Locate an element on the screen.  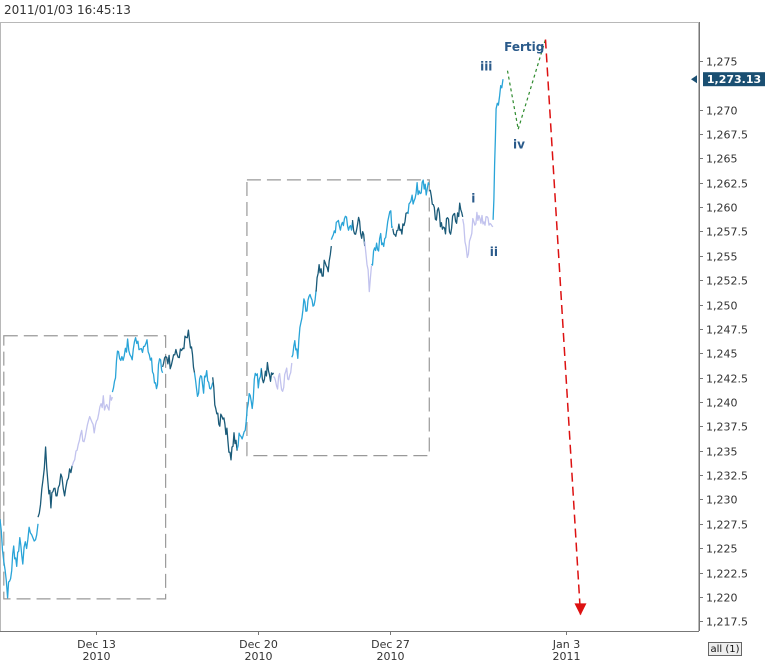
y-tick-label: 1,245 is located at coordinates (722, 354).